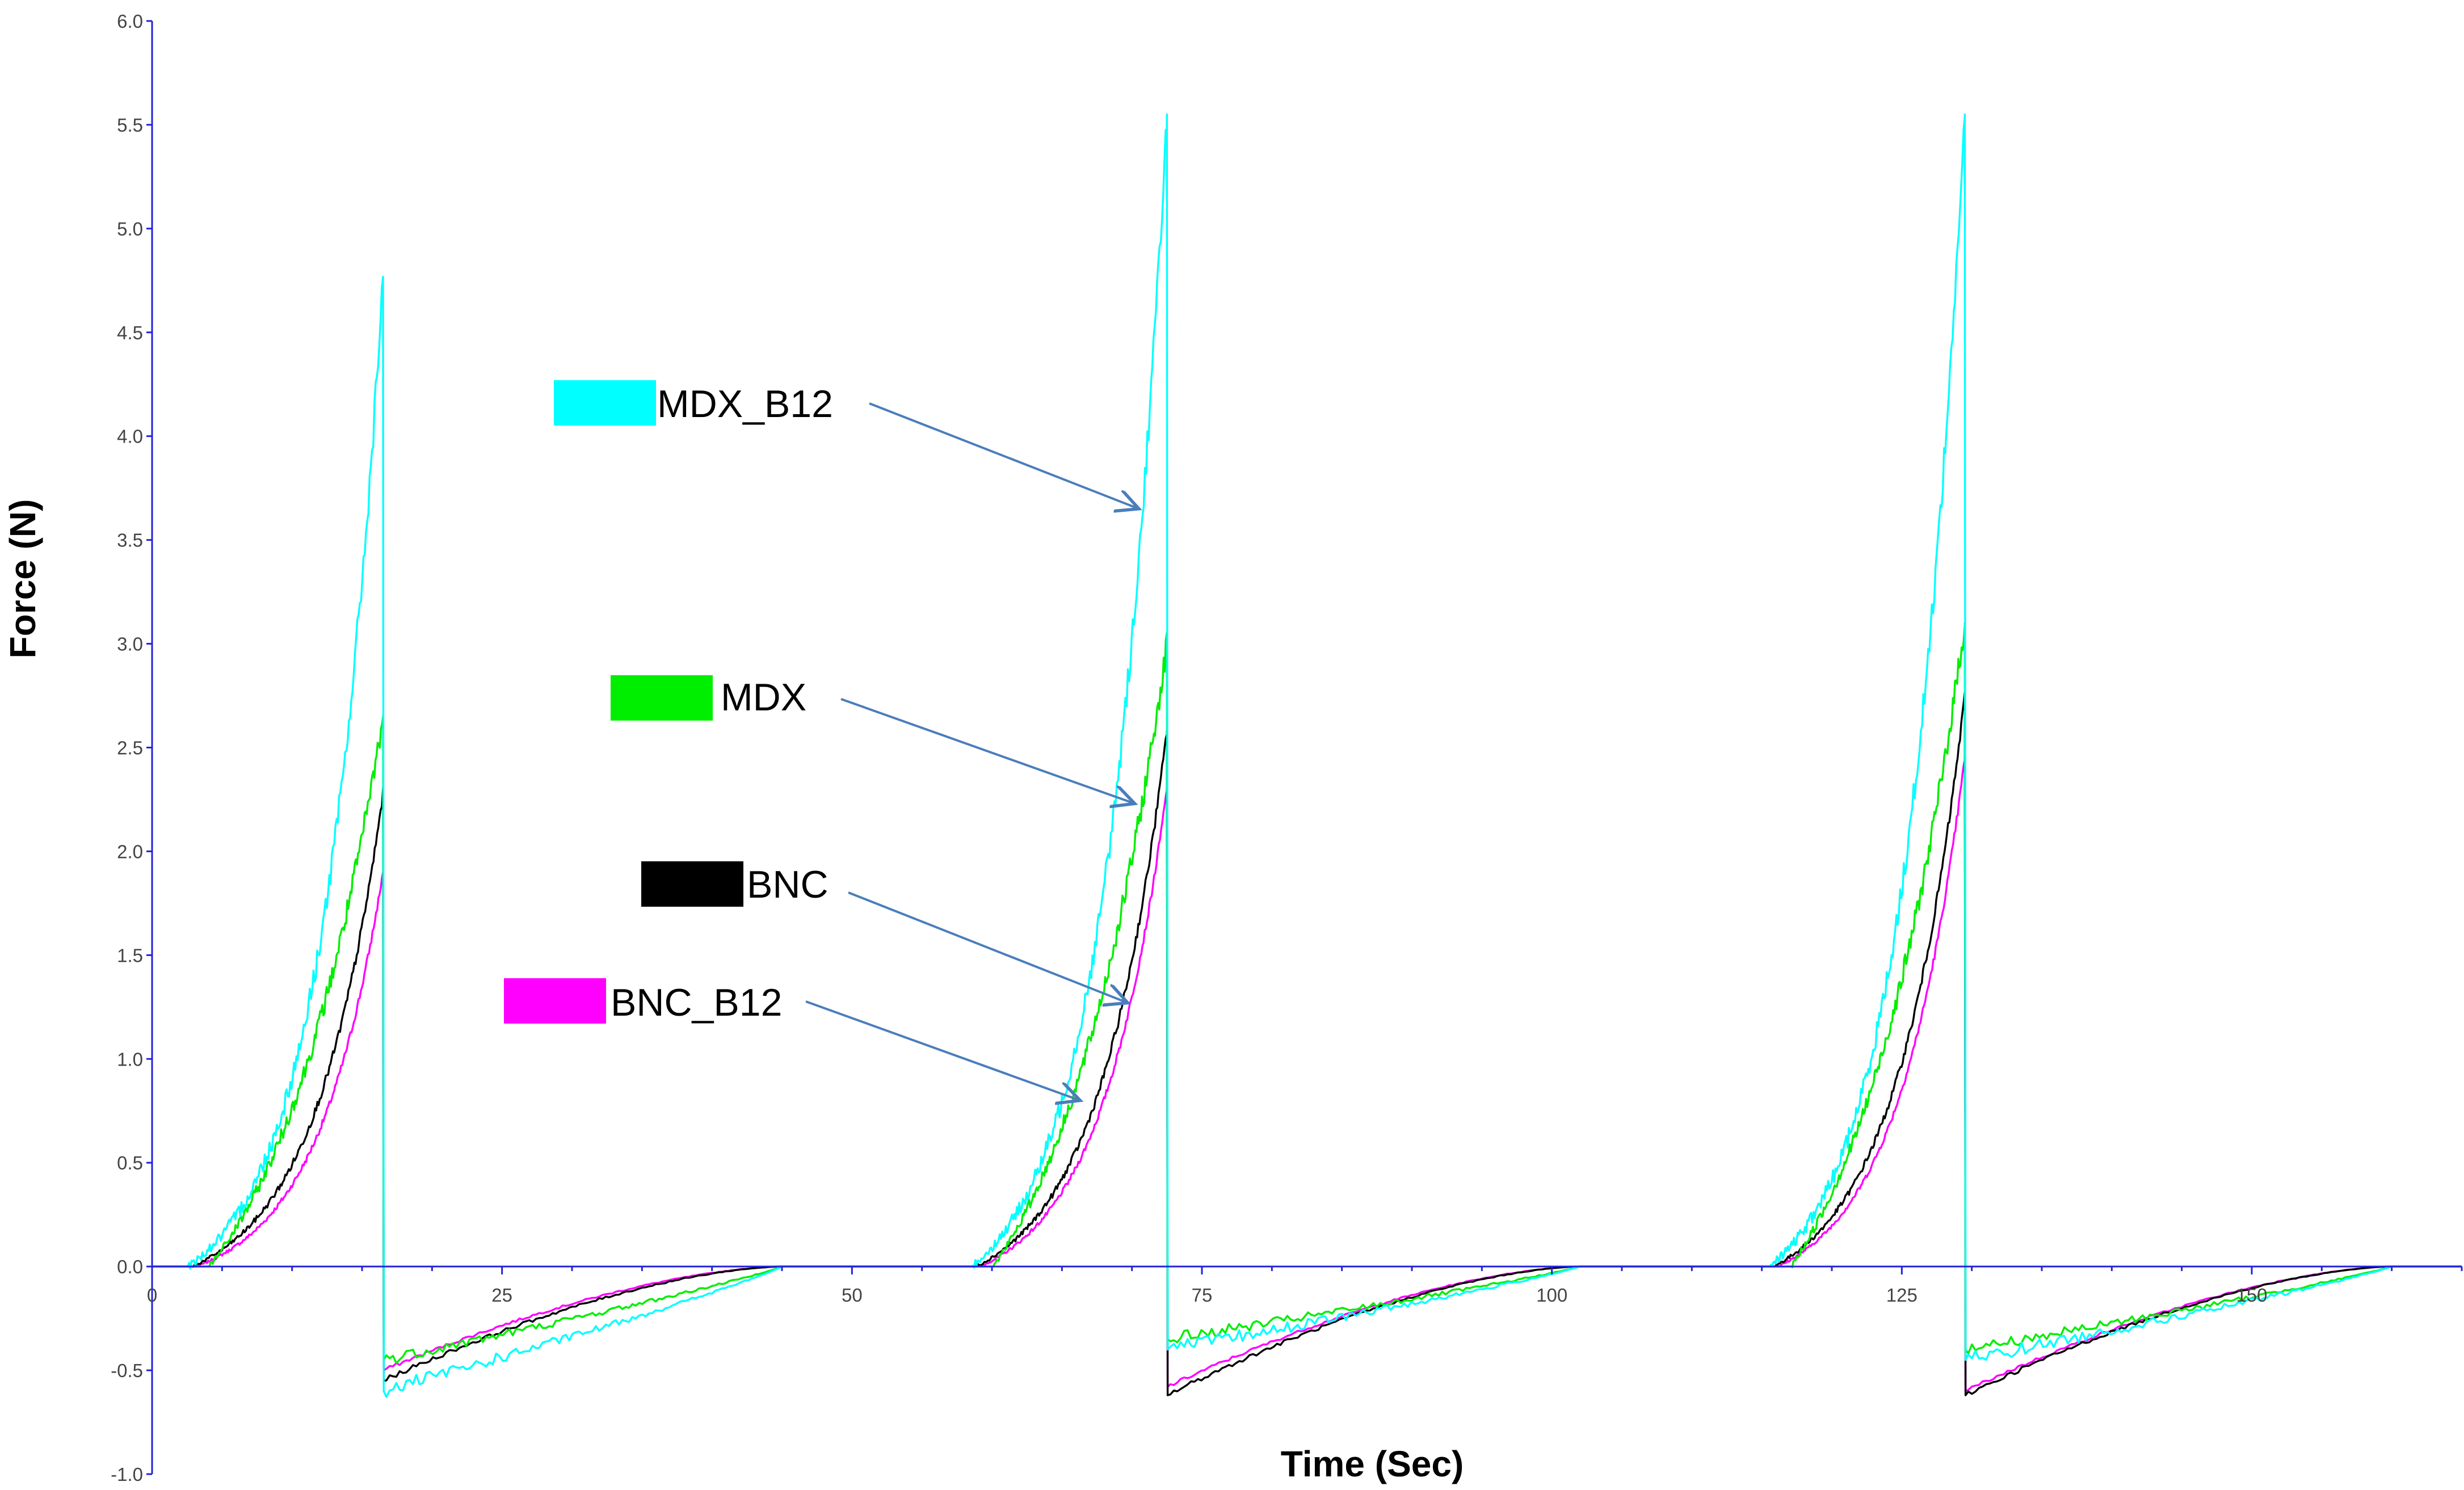 The image size is (2464, 1490). I want to click on legend-label-bnc: BNC, so click(788, 885).